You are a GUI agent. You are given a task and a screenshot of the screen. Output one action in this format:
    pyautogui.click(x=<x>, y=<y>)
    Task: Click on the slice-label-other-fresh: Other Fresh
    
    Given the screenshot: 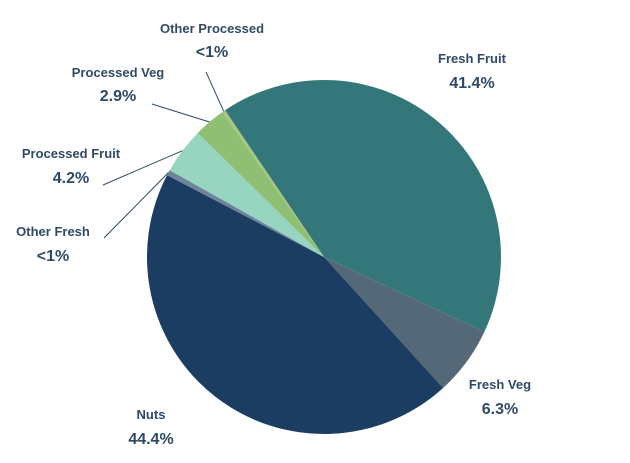 What is the action you would take?
    pyautogui.click(x=53, y=231)
    